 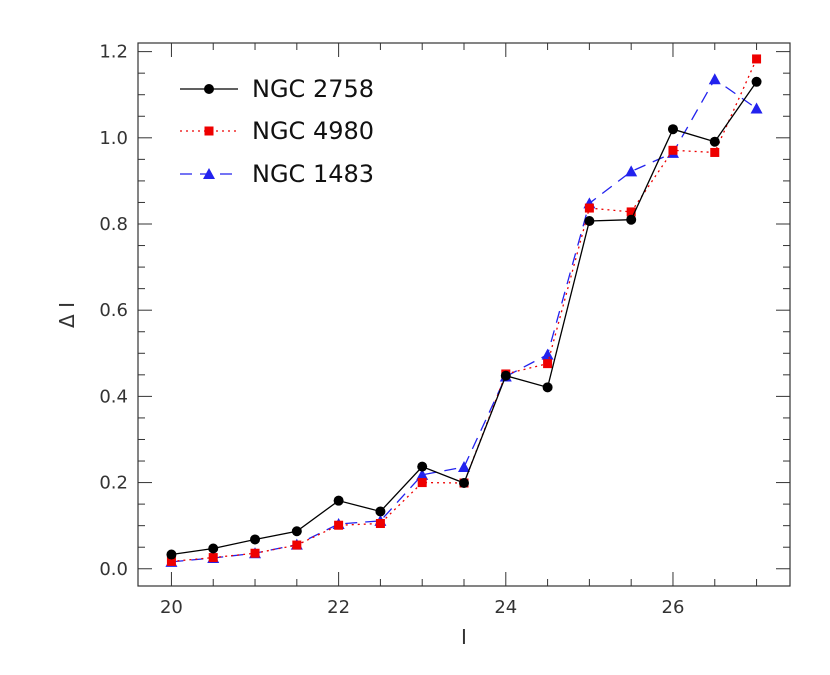 I want to click on legend-label-ngc-1483: NGC 1483, so click(x=313, y=174).